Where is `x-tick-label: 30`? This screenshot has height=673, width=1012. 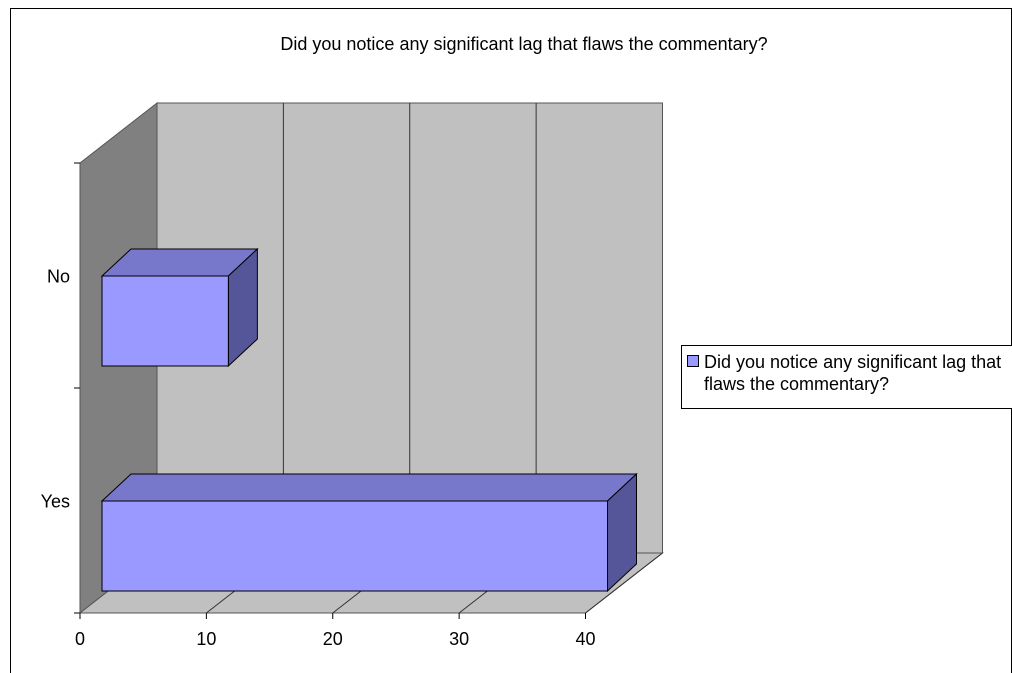 x-tick-label: 30 is located at coordinates (459, 639).